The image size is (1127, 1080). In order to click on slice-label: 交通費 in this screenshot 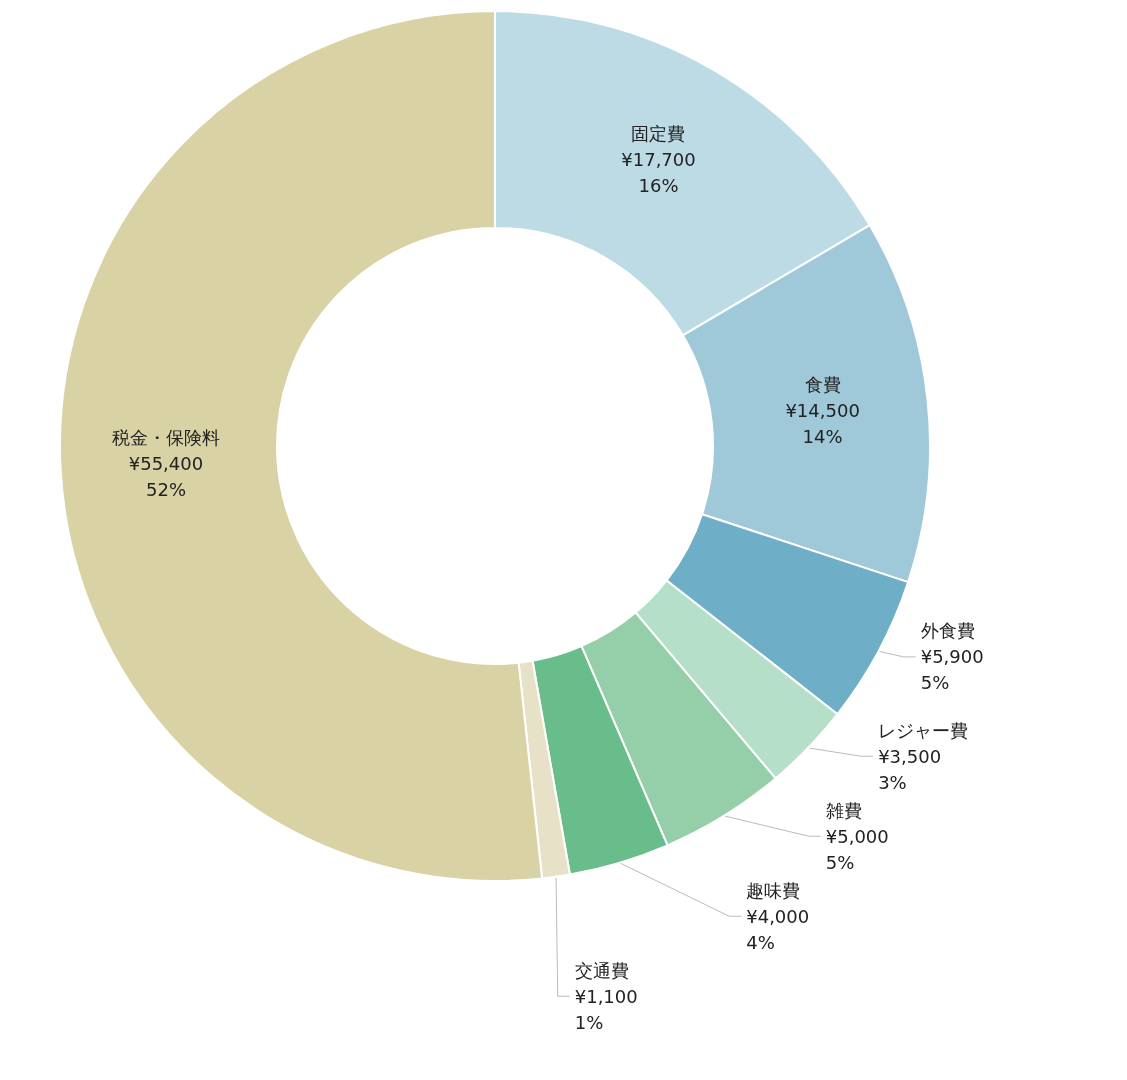, I will do `click(601, 970)`.